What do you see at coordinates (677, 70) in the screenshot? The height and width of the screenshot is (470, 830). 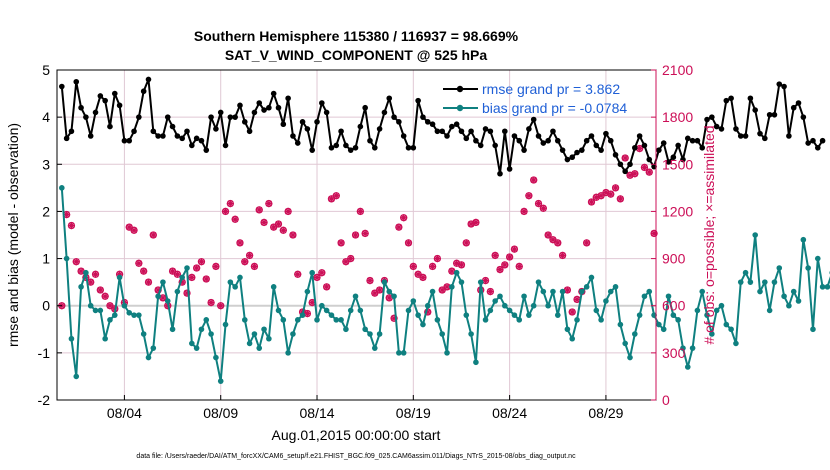 I see `right-tick-label: 2100` at bounding box center [677, 70].